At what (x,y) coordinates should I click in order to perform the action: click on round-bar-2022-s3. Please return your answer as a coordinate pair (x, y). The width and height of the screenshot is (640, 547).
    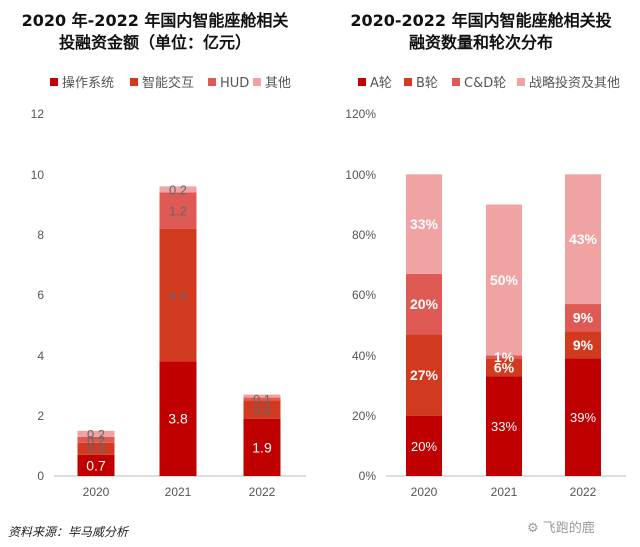
    Looking at the image, I should click on (583, 239).